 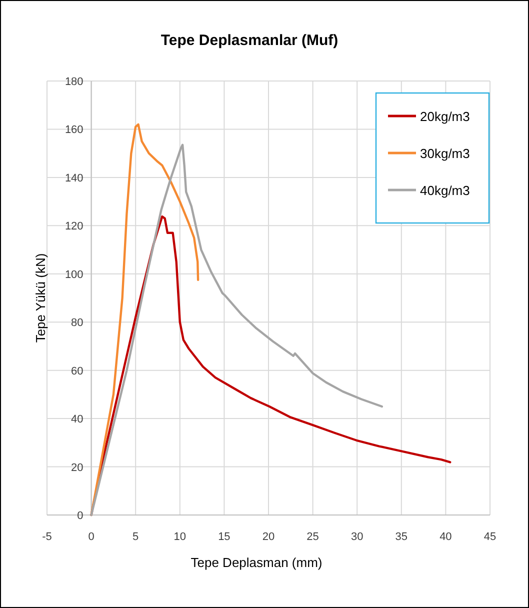 I want to click on y-tick-label: 140, so click(x=74, y=178).